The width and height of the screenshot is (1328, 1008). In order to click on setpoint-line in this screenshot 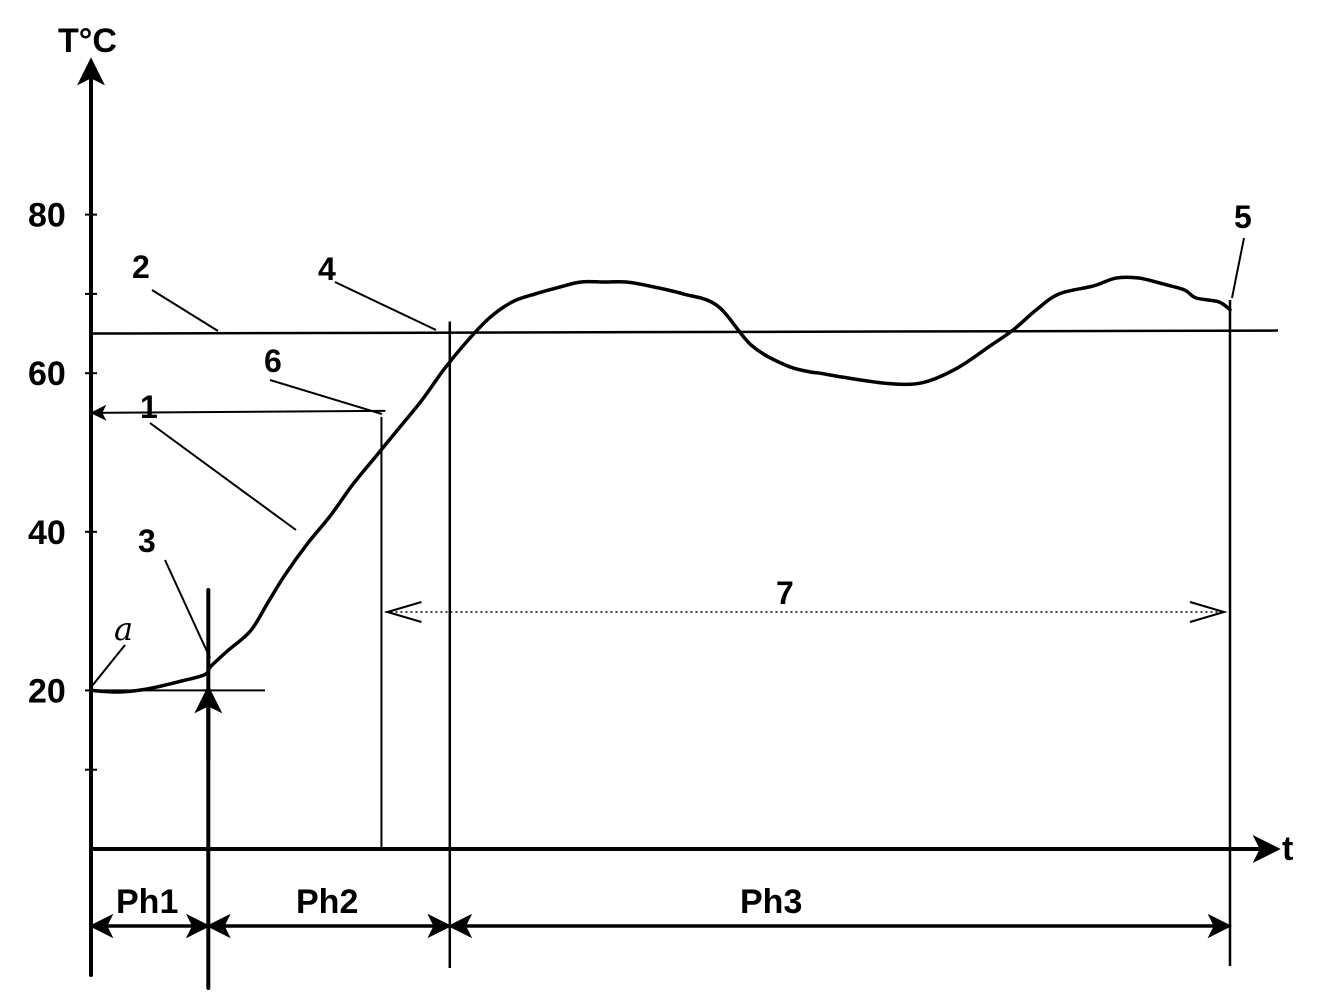, I will do `click(684, 332)`.